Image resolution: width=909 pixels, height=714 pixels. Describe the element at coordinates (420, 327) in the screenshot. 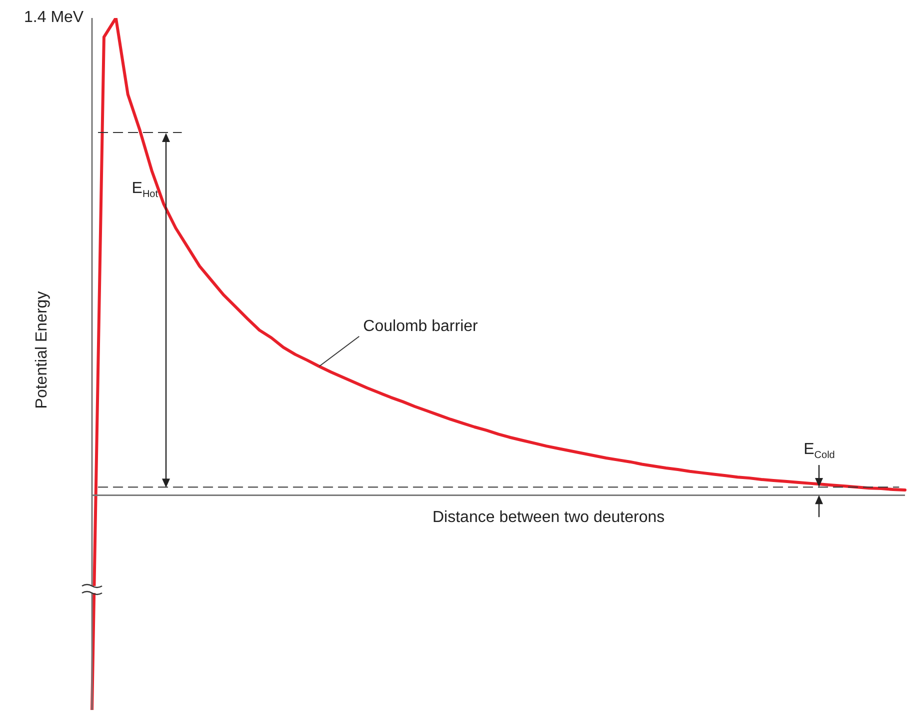

I see `annotation: Coulomb barrier` at that location.